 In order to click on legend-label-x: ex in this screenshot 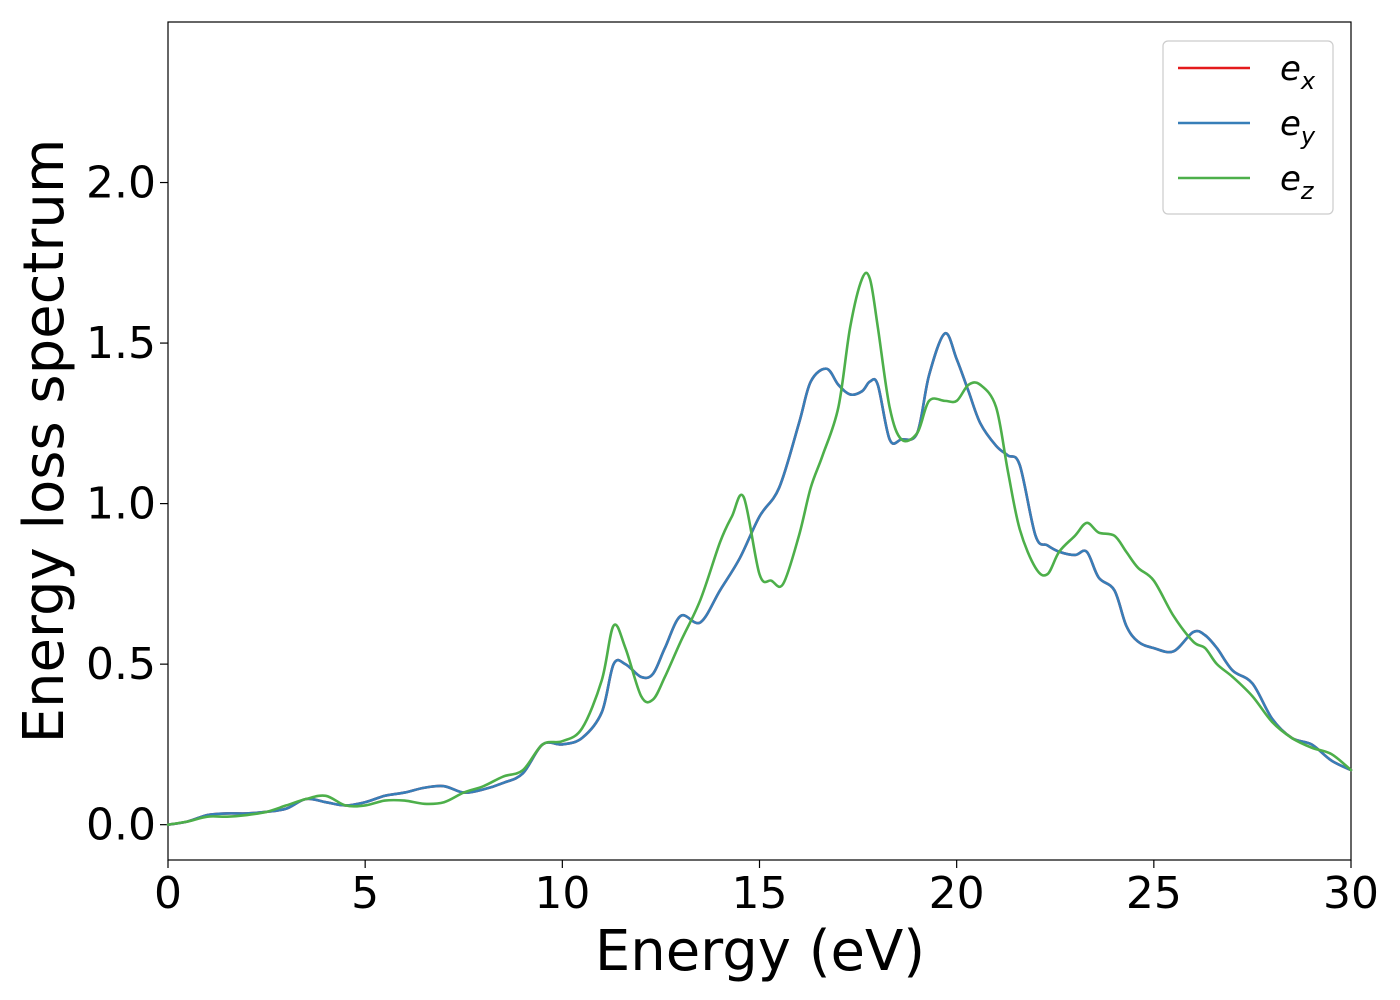, I will do `click(1298, 72)`.